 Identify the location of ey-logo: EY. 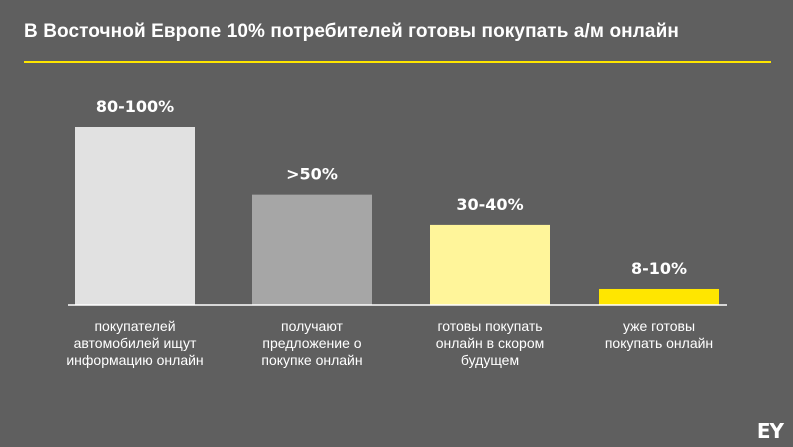
(770, 431).